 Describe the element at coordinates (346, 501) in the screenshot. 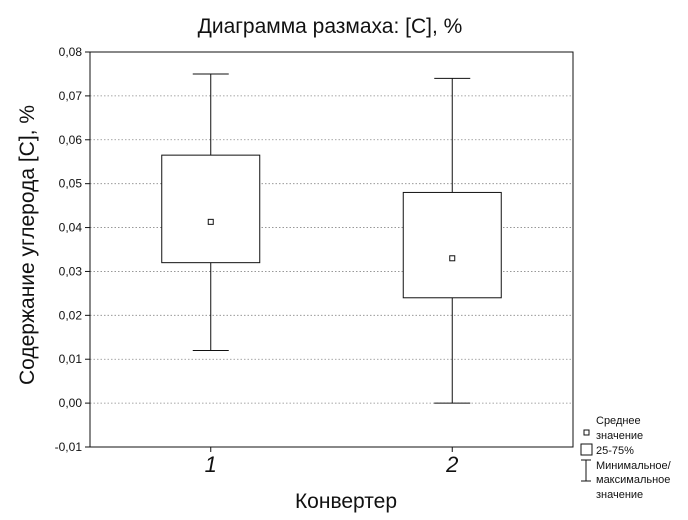

I see `x-axis-label: Конвертер` at that location.